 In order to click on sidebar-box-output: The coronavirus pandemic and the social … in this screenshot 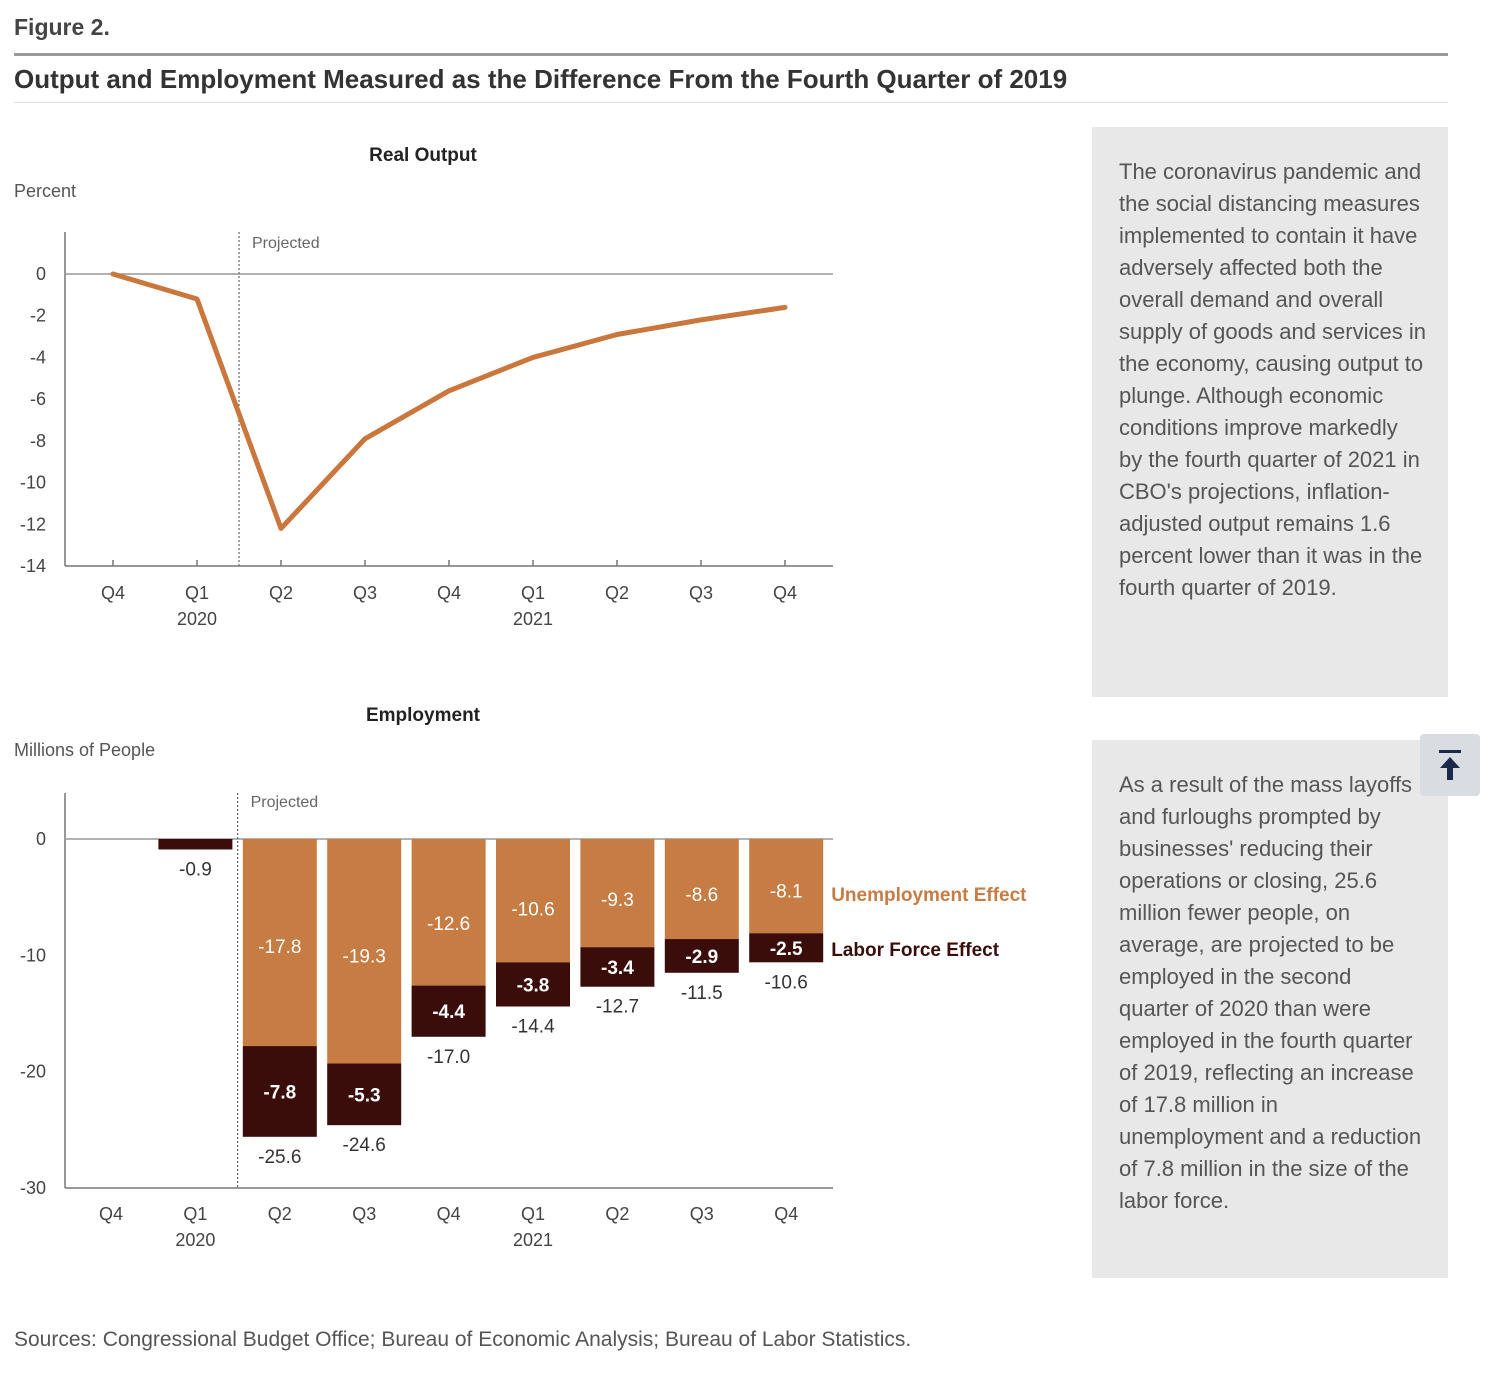, I will do `click(1270, 412)`.